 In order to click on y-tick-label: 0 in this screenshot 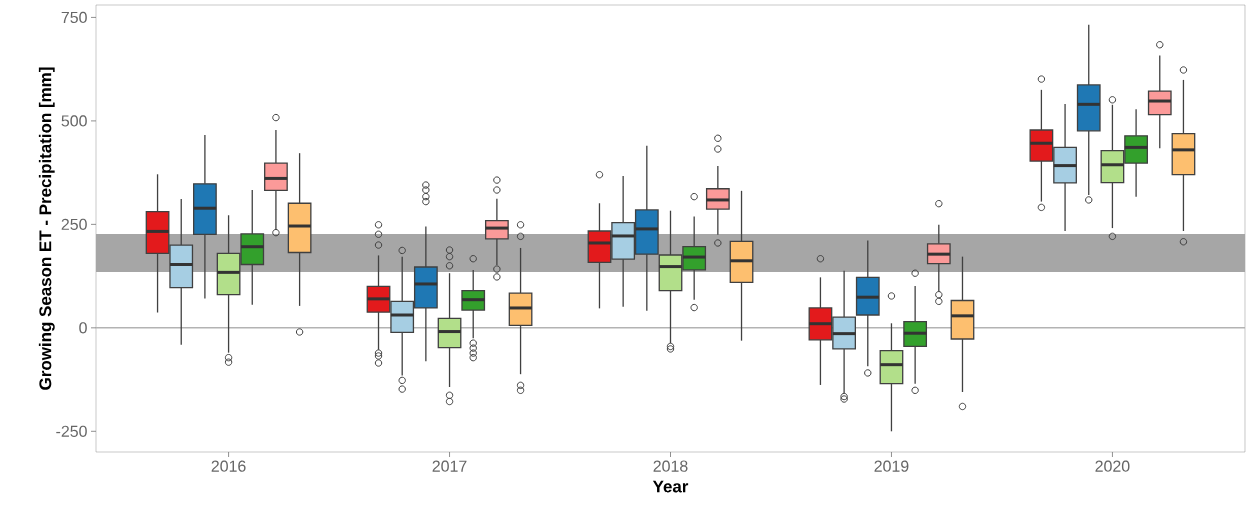, I will do `click(83, 328)`.